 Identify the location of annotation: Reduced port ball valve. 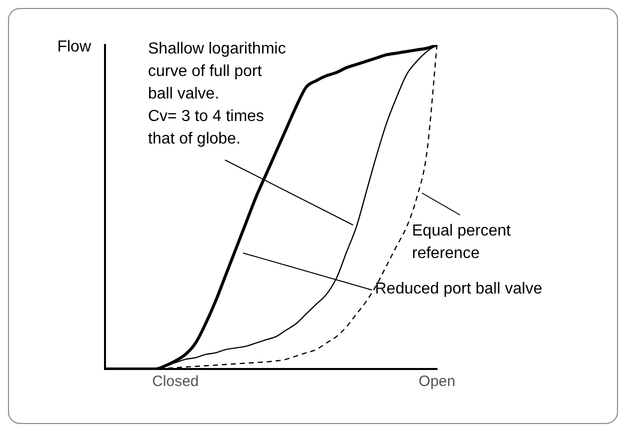
(458, 289).